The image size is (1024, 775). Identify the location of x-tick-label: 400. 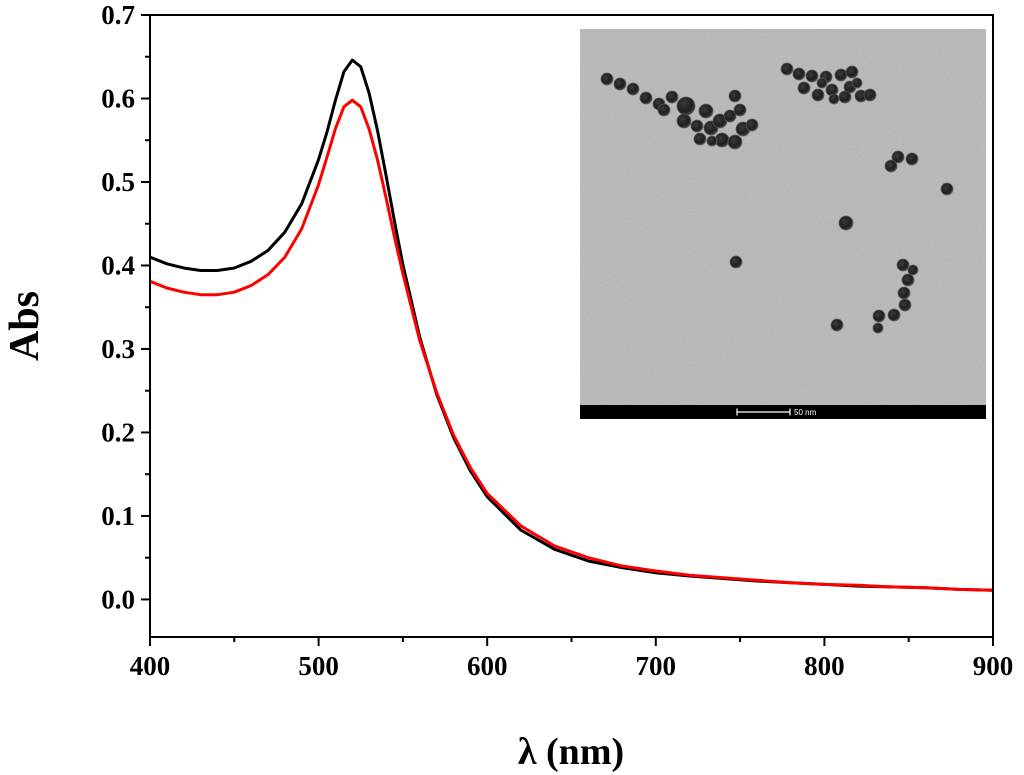
(150, 666).